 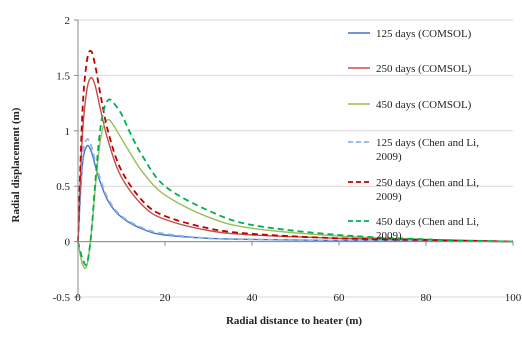 What do you see at coordinates (16, 164) in the screenshot?
I see `y-axis-title: Radial displacement (m)` at bounding box center [16, 164].